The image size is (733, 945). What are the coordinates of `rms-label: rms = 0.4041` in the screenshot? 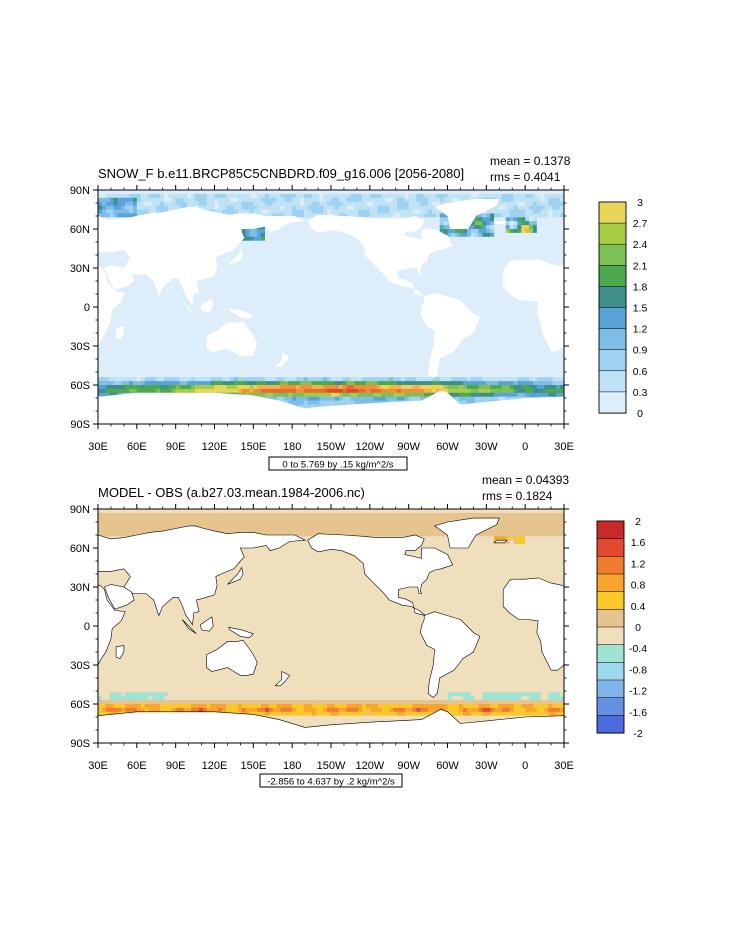 It's located at (525, 177).